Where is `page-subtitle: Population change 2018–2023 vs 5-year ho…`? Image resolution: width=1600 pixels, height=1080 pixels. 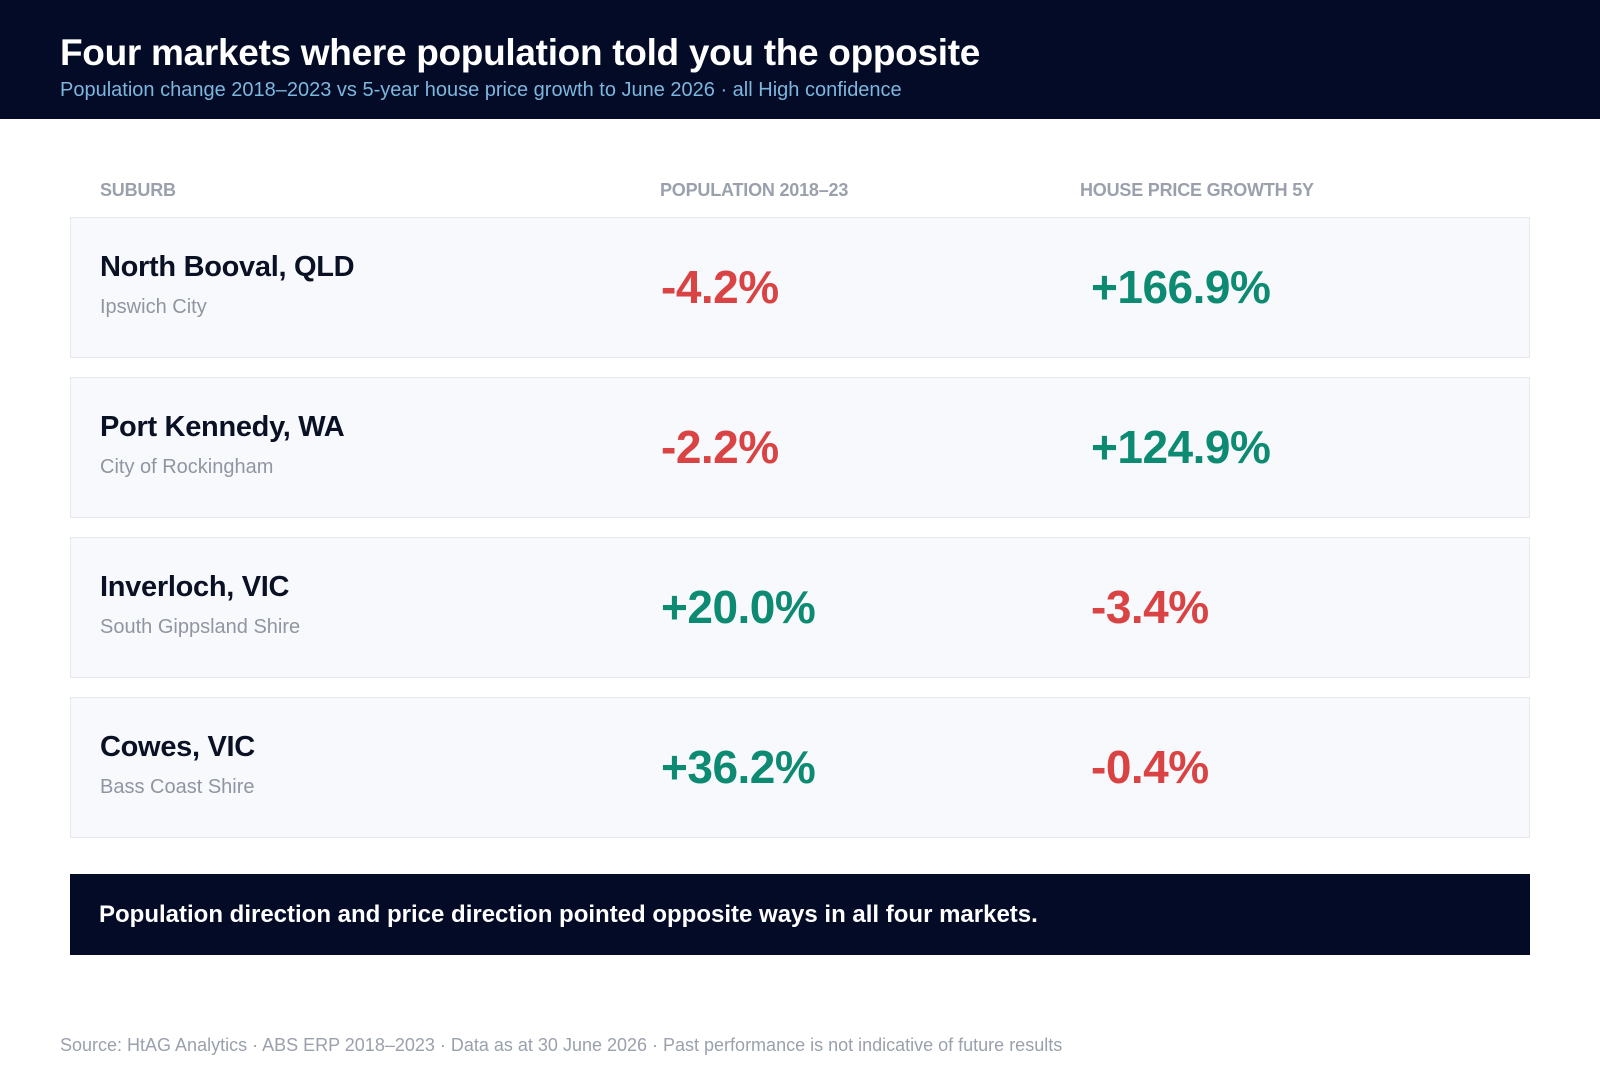
page-subtitle: Population change 2018–2023 vs 5-year ho… is located at coordinates (481, 90).